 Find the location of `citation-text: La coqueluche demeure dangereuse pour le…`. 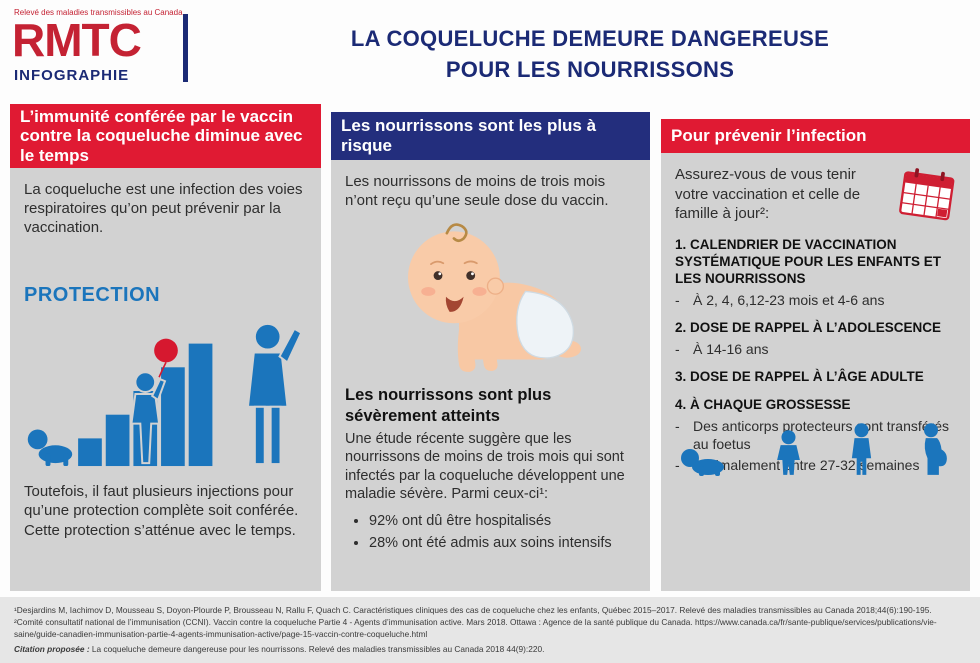

citation-text: La coqueluche demeure dangereuse pour le… is located at coordinates (318, 649).